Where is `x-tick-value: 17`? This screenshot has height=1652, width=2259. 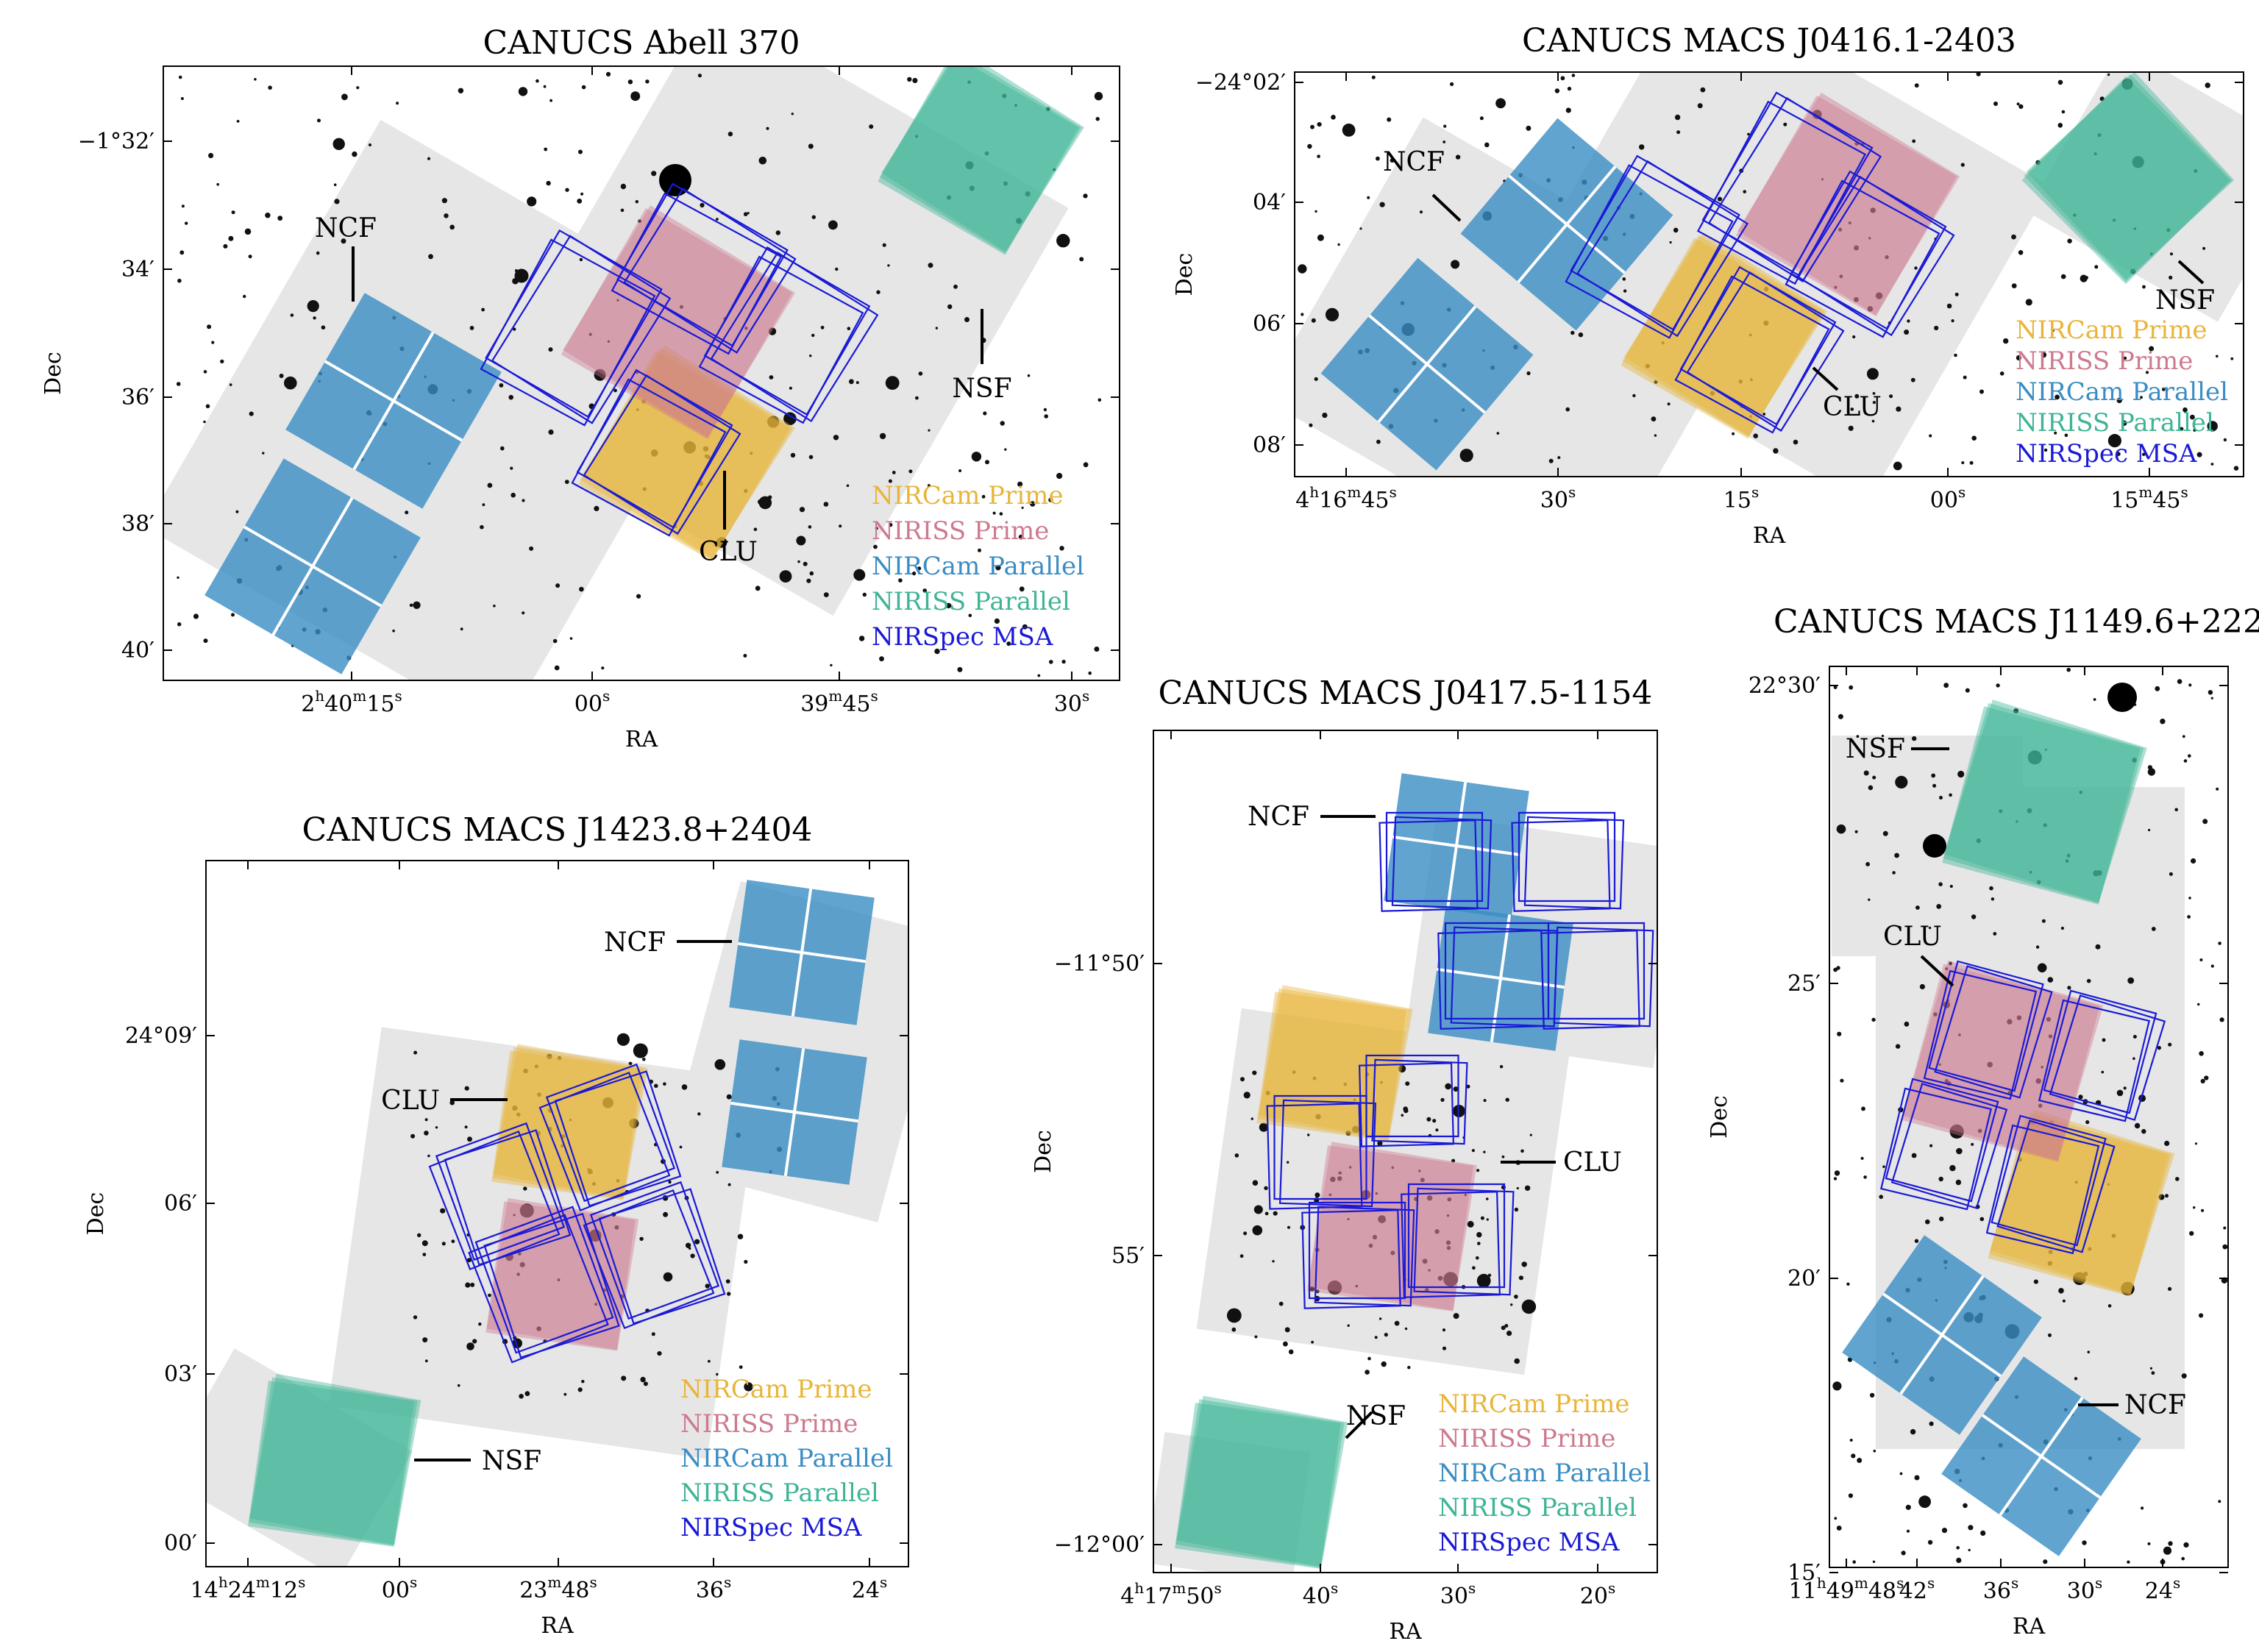
x-tick-value: 17 is located at coordinates (1158, 1597).